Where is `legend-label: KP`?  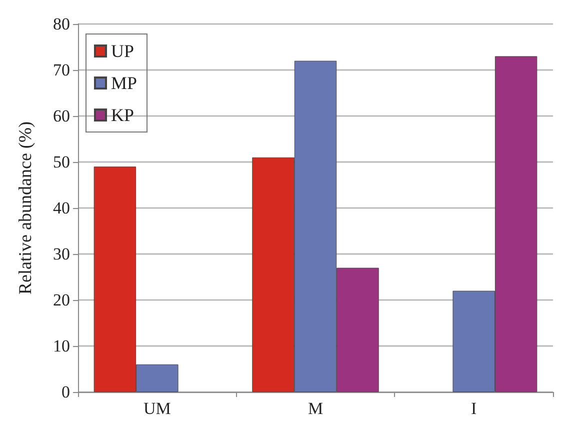 legend-label: KP is located at coordinates (122, 115).